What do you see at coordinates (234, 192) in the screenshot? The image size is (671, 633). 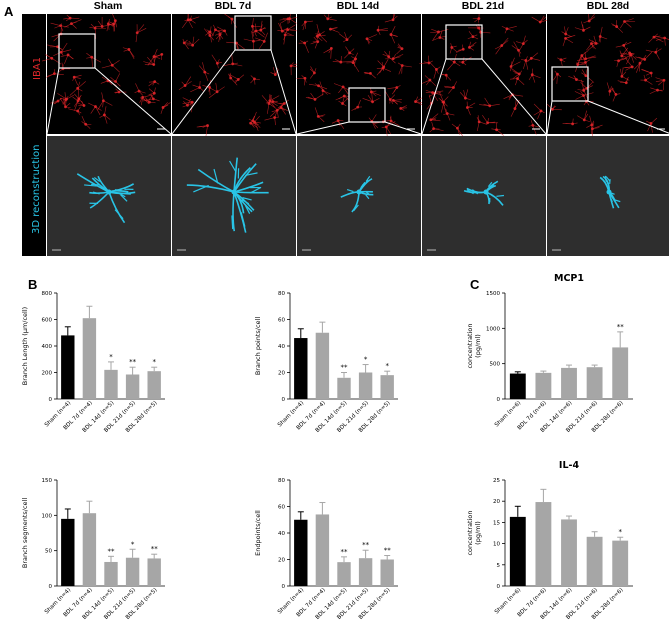 I see `cell-soma` at bounding box center [234, 192].